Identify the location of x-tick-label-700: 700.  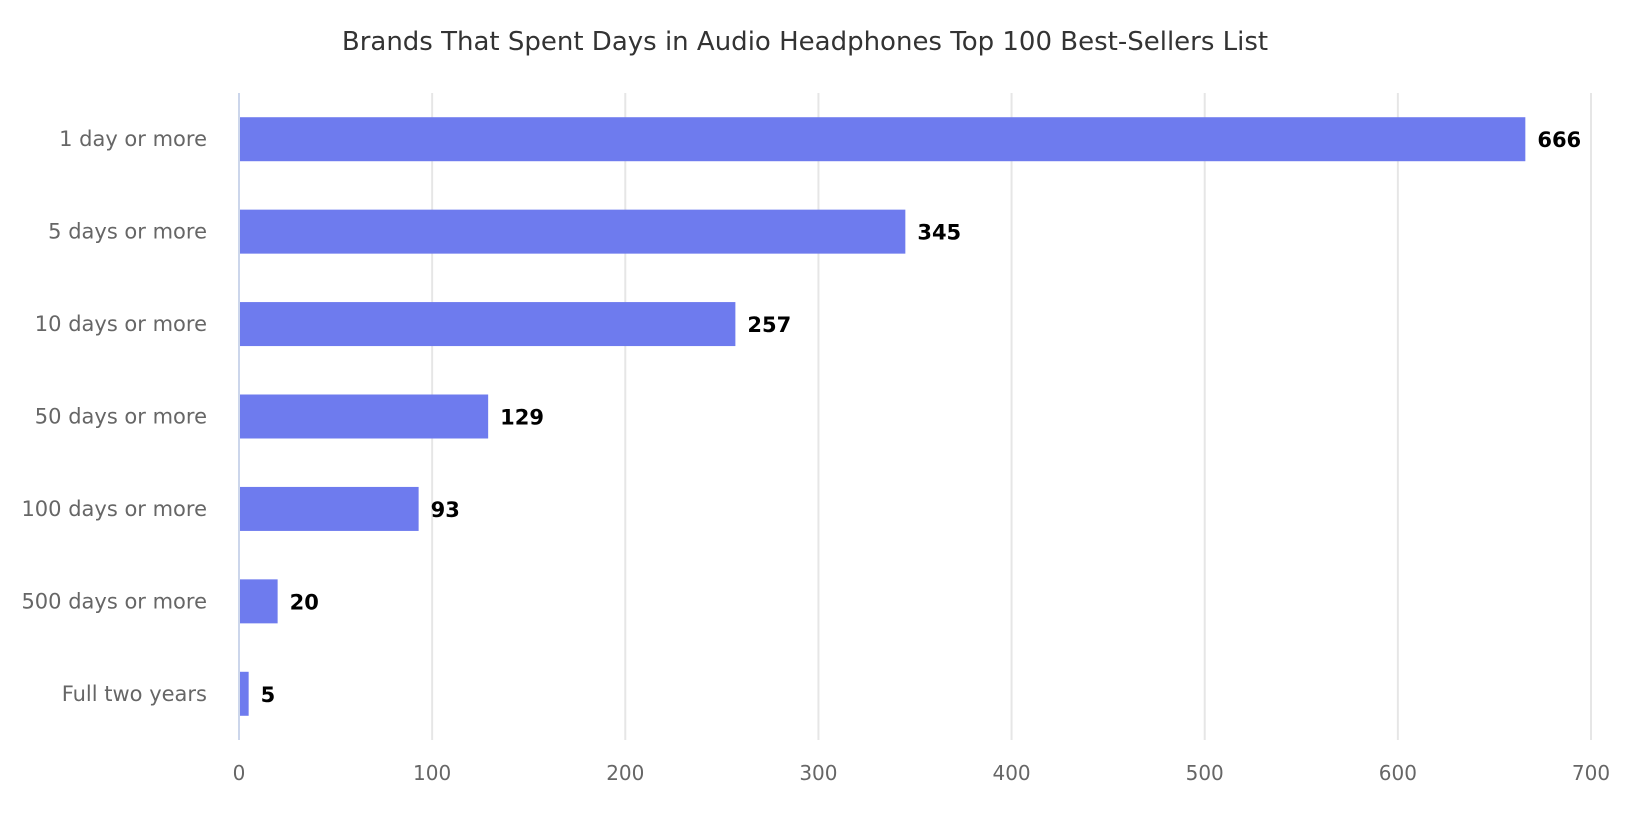
(1591, 773).